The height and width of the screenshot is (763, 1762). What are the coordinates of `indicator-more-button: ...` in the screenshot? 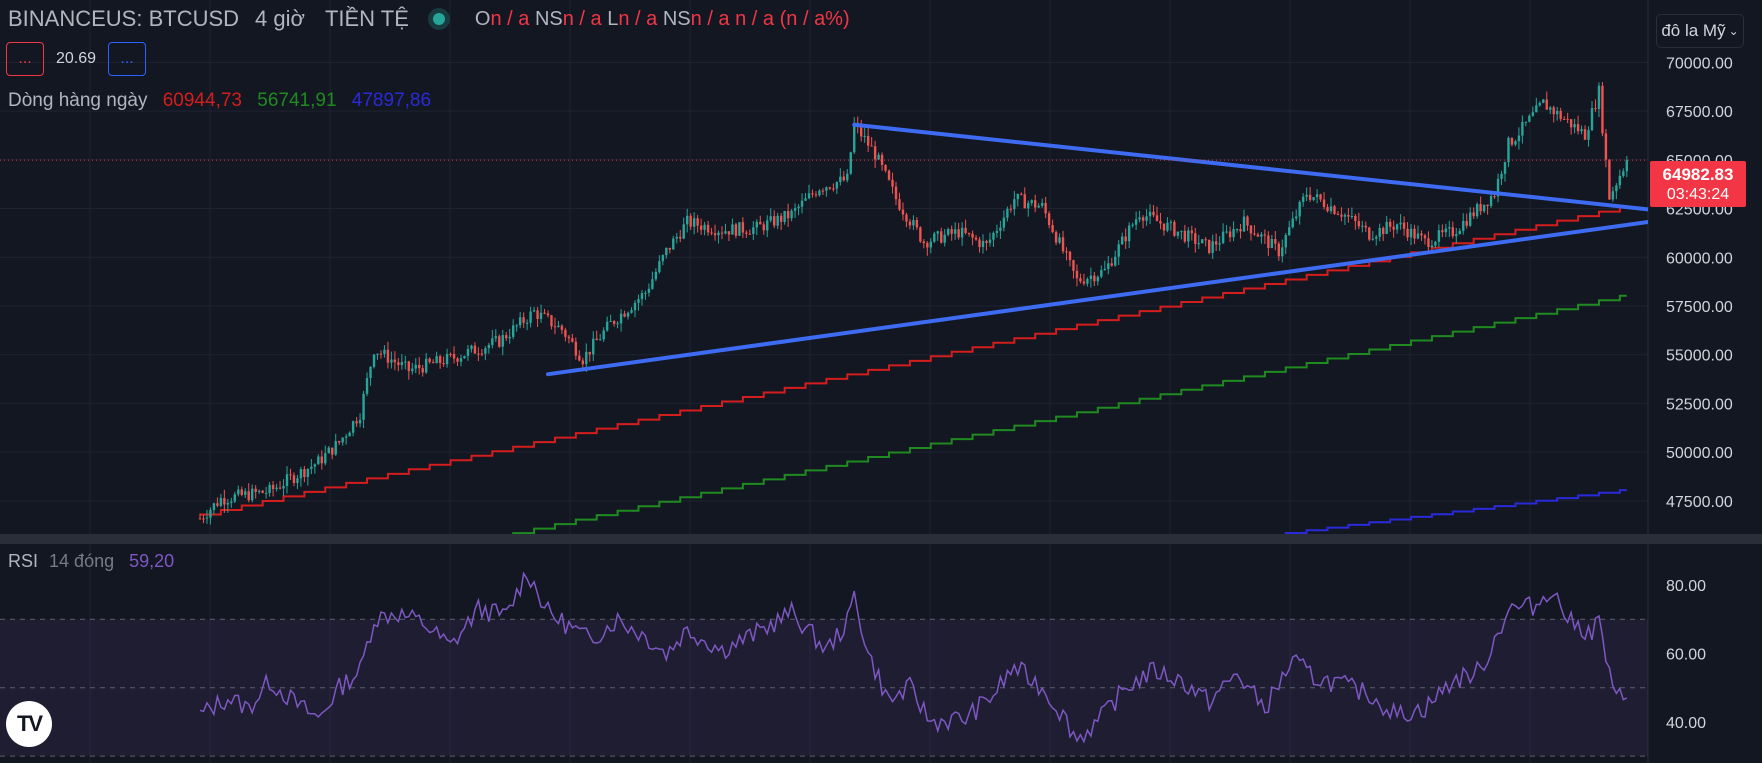 It's located at (127, 59).